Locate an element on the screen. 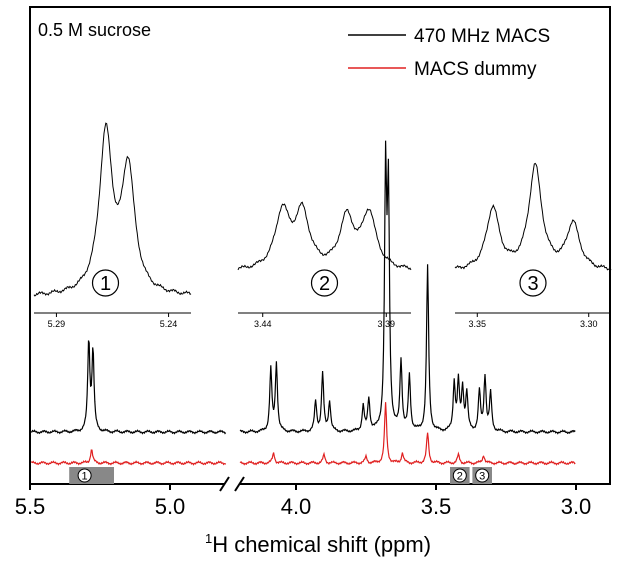  region-marker-label-3: 3 is located at coordinates (482, 477).